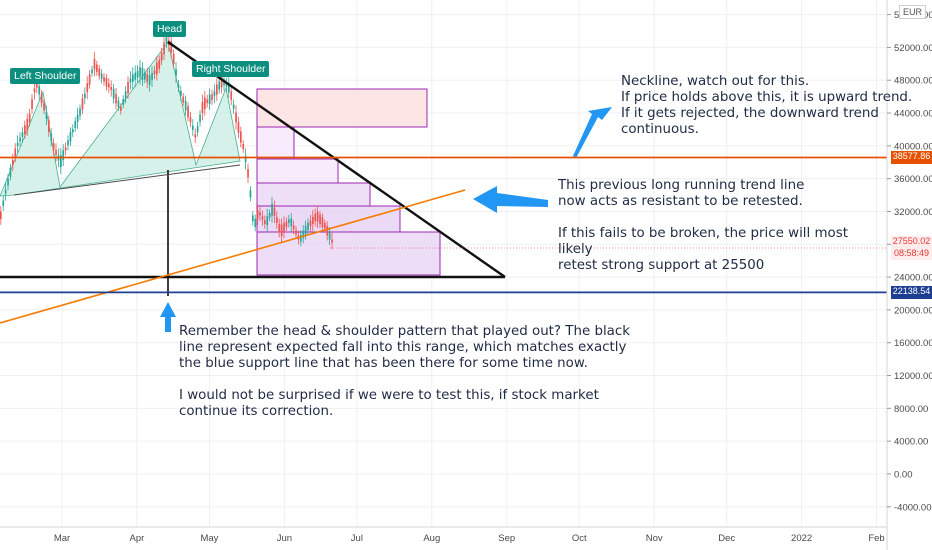  I want to click on y-tick-label: 0.00, so click(903, 474).